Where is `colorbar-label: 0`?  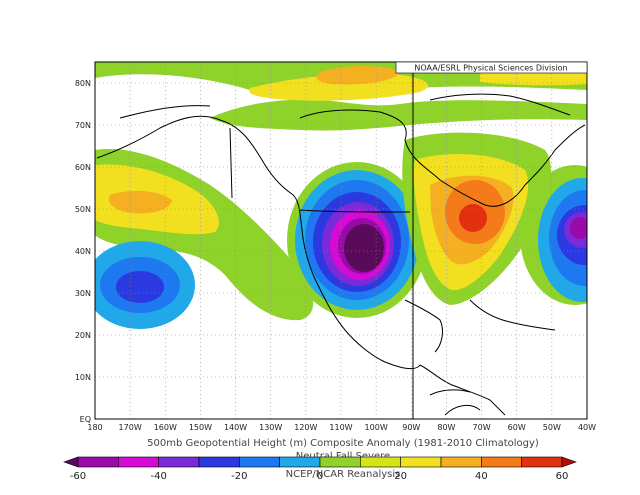 colorbar-label: 0 is located at coordinates (320, 476).